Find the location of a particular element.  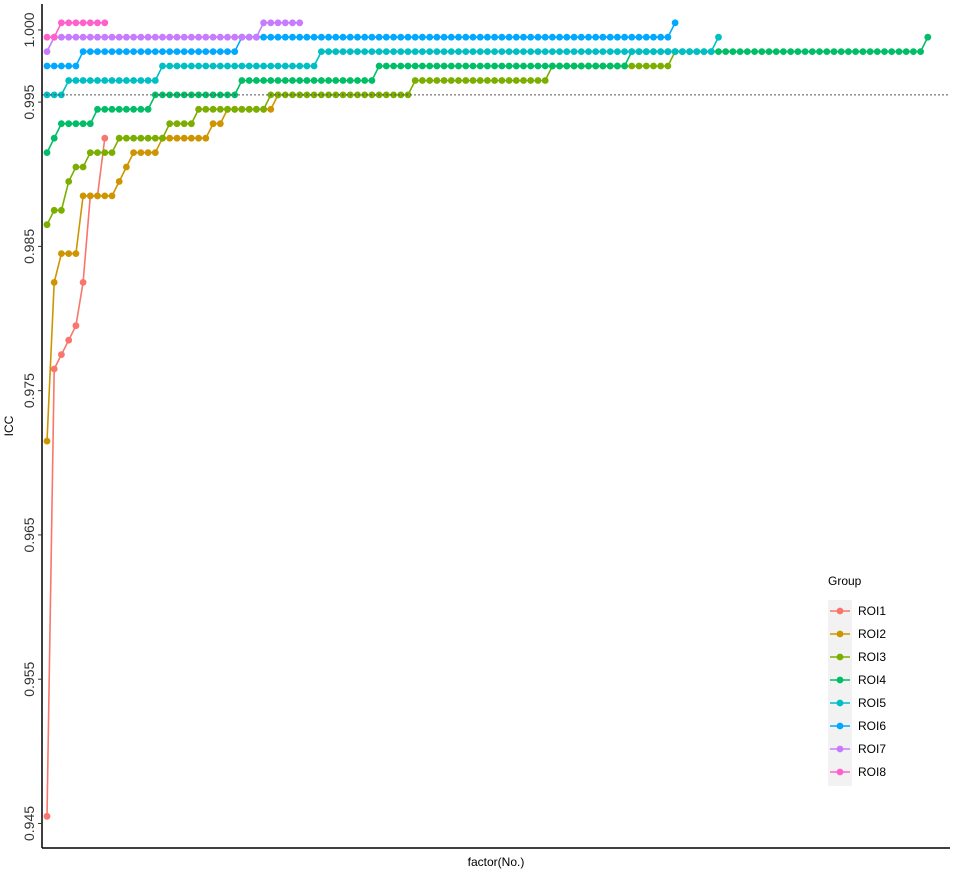

x-axis-title: factor(No.) is located at coordinates (496, 862).